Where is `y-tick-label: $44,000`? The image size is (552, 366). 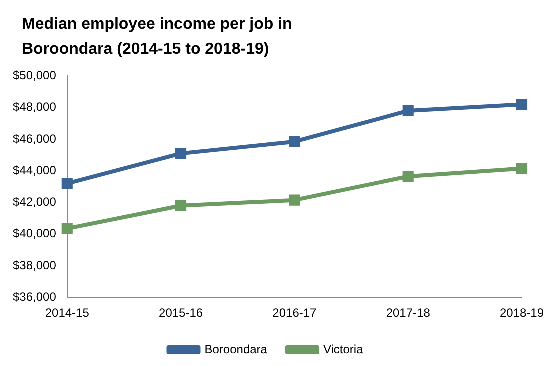 y-tick-label: $44,000 is located at coordinates (34, 170).